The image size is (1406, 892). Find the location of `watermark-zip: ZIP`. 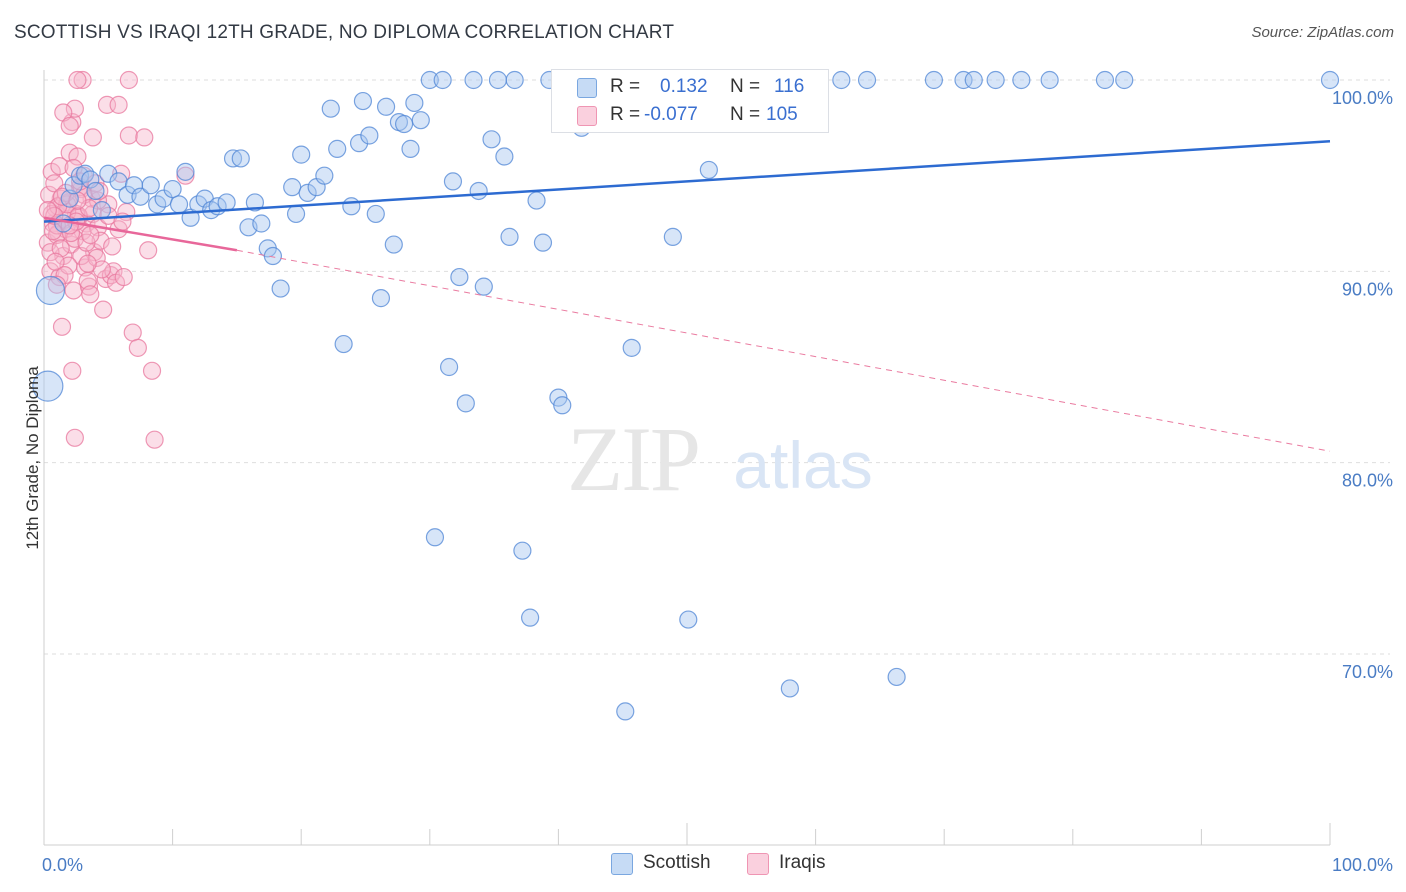

watermark-zip: ZIP is located at coordinates (633, 459).